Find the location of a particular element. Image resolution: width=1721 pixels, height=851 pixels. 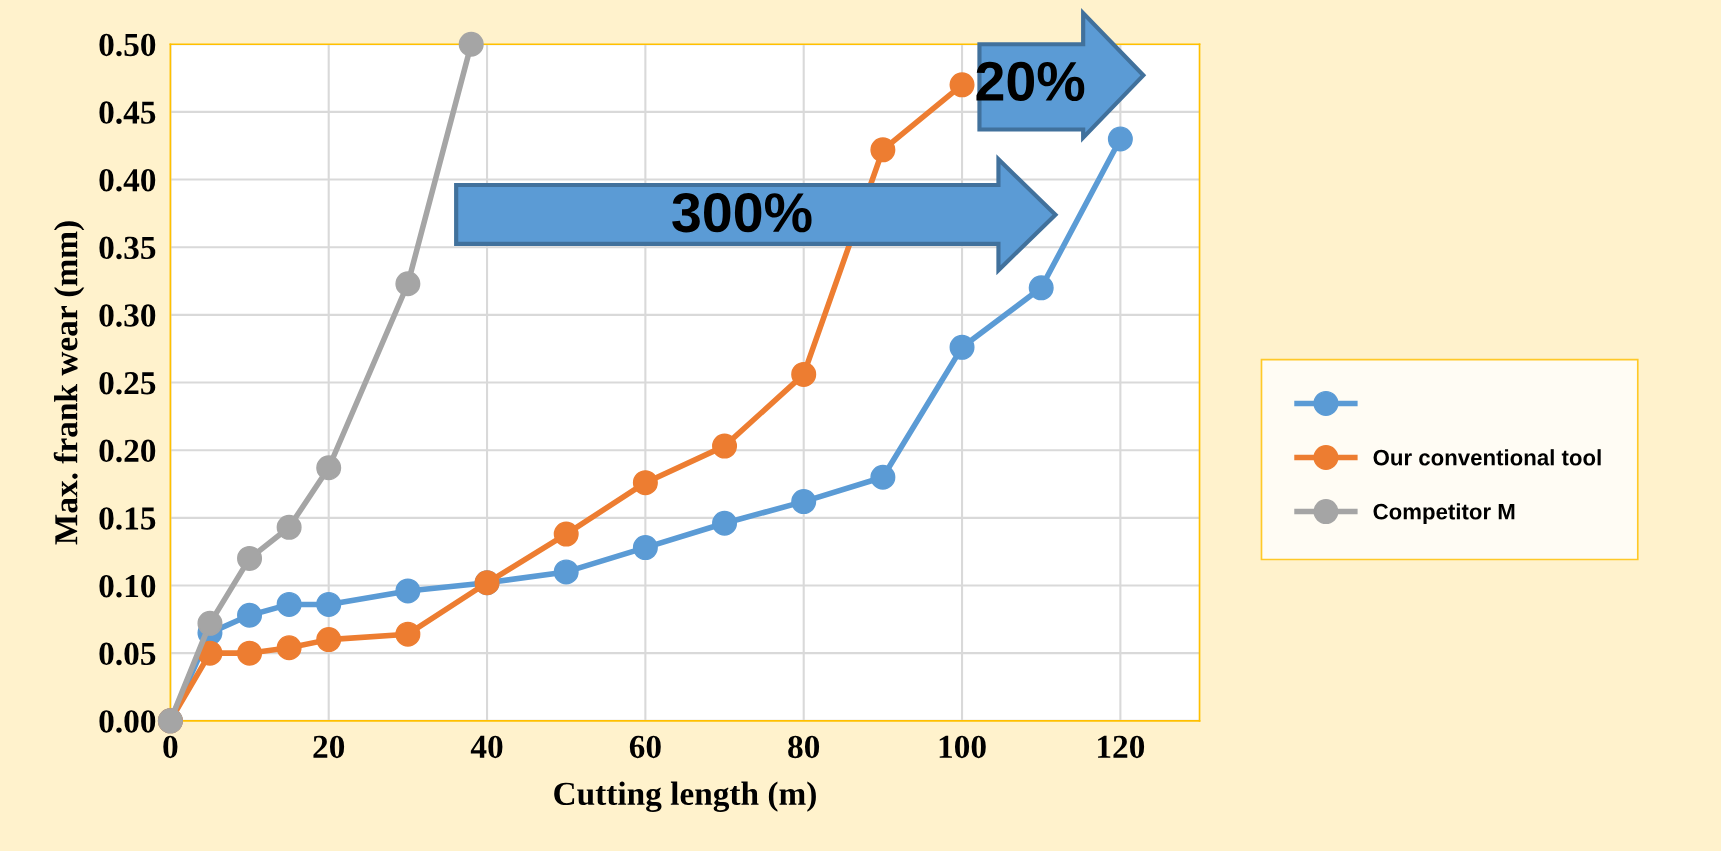

x-tick-label: 80 is located at coordinates (804, 747).